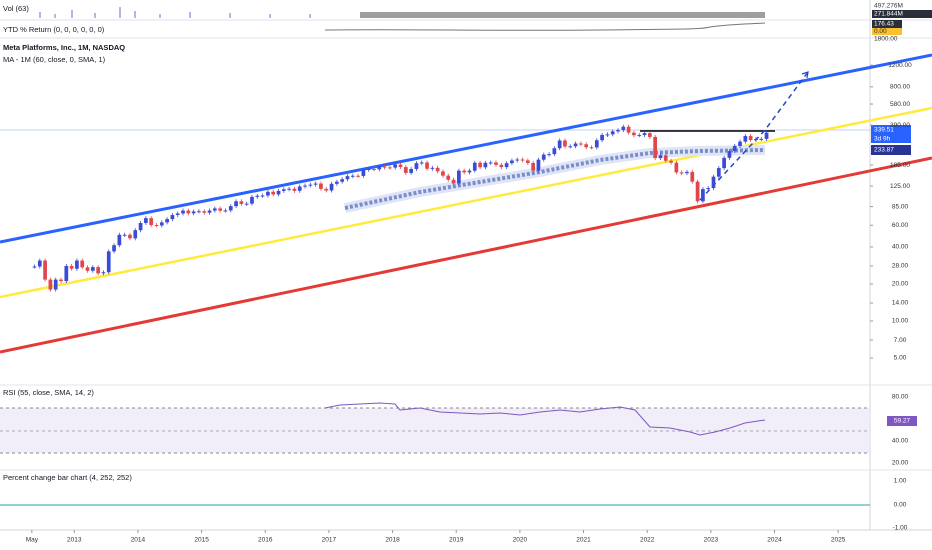 The image size is (932, 550). What do you see at coordinates (902, 421) in the screenshot?
I see `rsi-value: 59.27` at bounding box center [902, 421].